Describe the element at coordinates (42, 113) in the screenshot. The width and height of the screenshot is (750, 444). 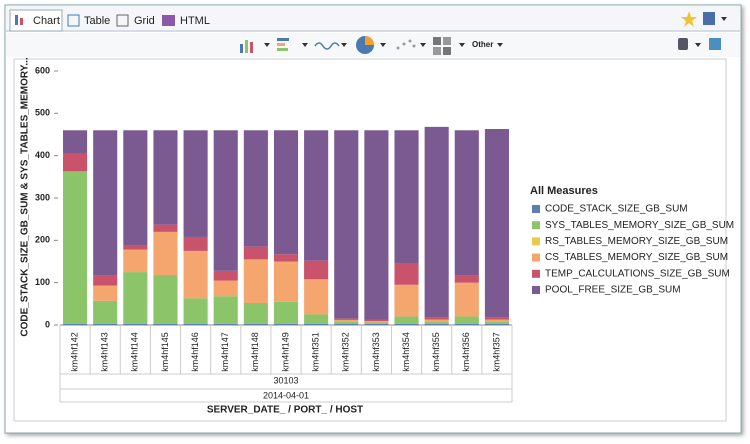
I see `y-tick-label: 500` at that location.